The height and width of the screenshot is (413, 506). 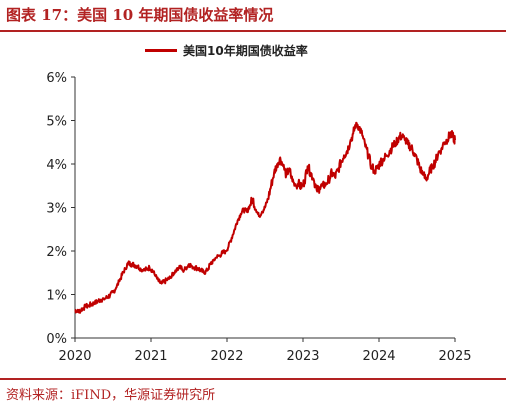 What do you see at coordinates (253, 379) in the screenshot?
I see `source-rule` at bounding box center [253, 379].